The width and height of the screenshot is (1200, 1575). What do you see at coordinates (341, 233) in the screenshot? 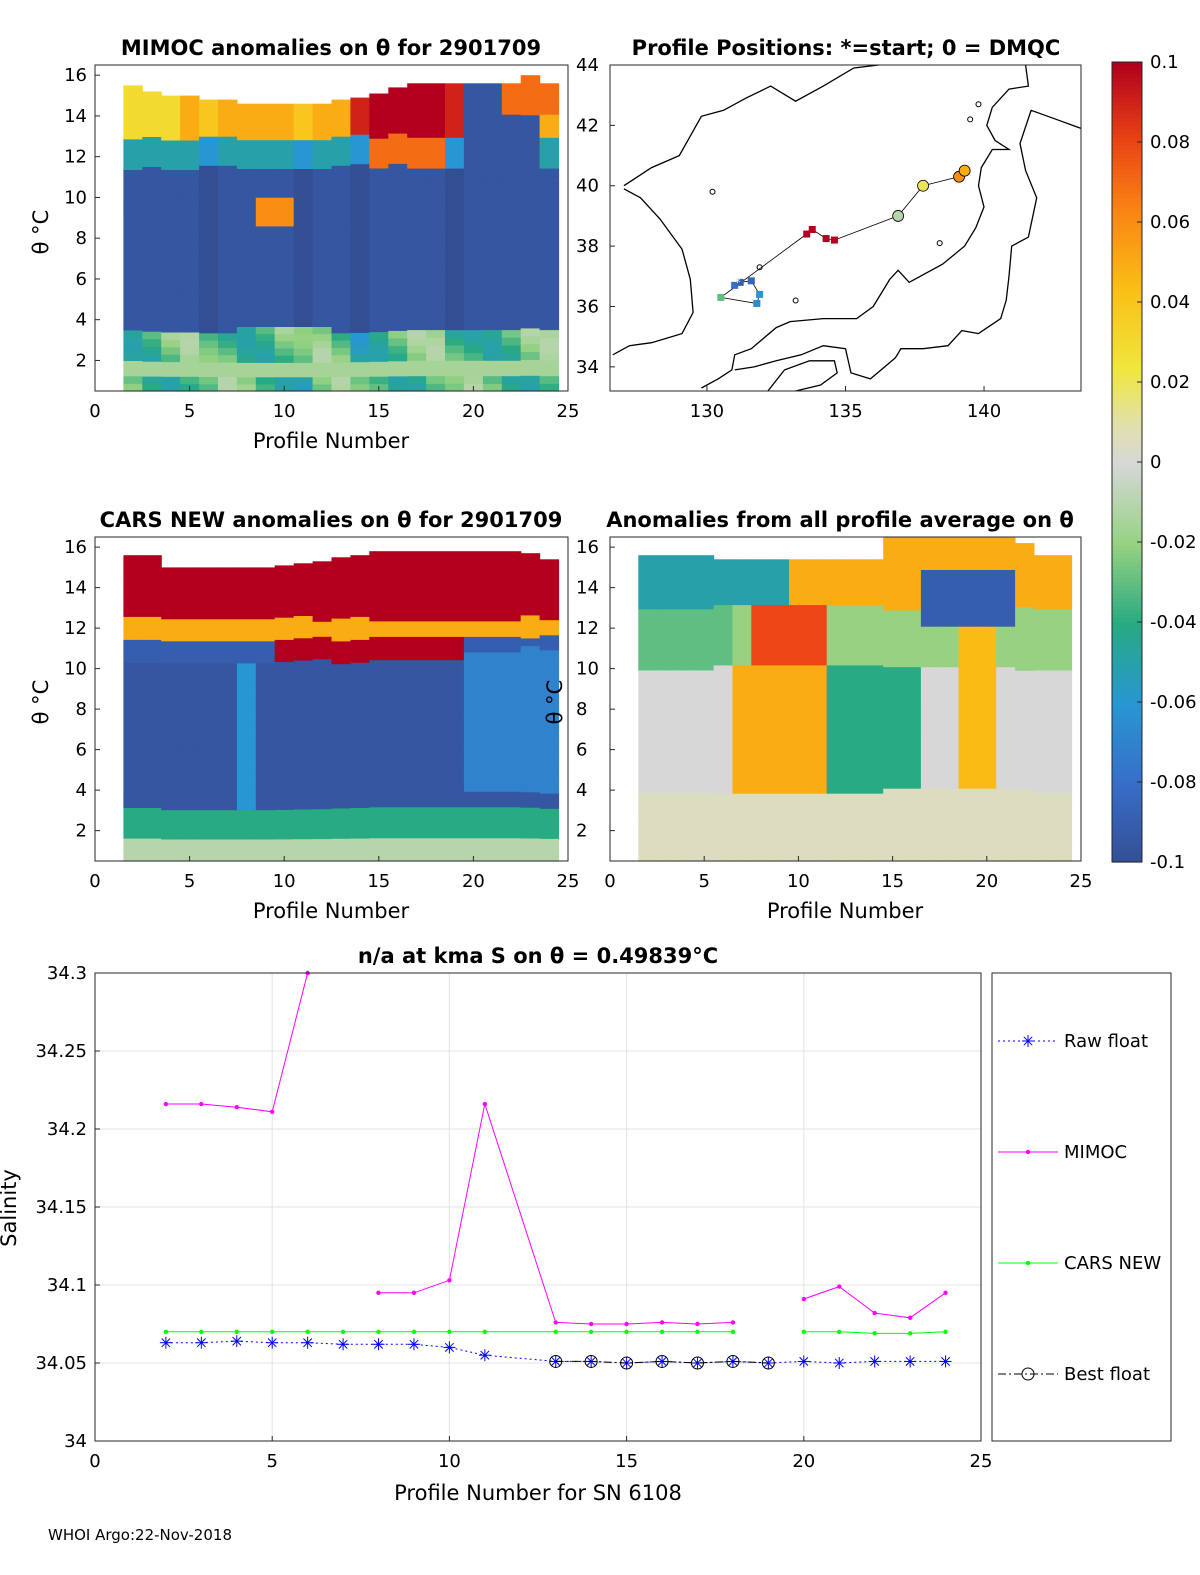
I see `mimoc-heatmap` at bounding box center [341, 233].